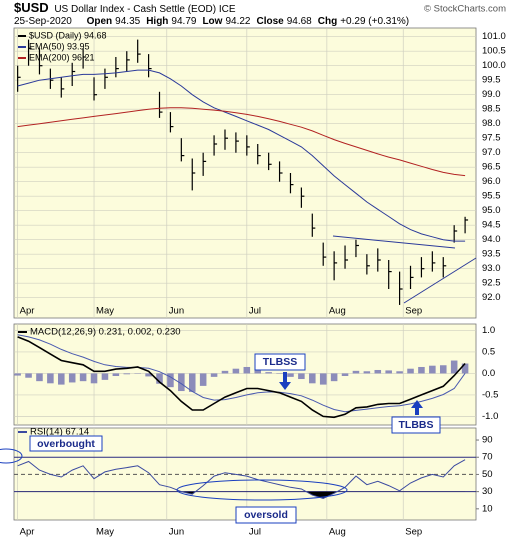 Image resolution: width=520 pixels, height=540 pixels. Describe the element at coordinates (487, 474) in the screenshot. I see `y-tick-label: 50` at that location.